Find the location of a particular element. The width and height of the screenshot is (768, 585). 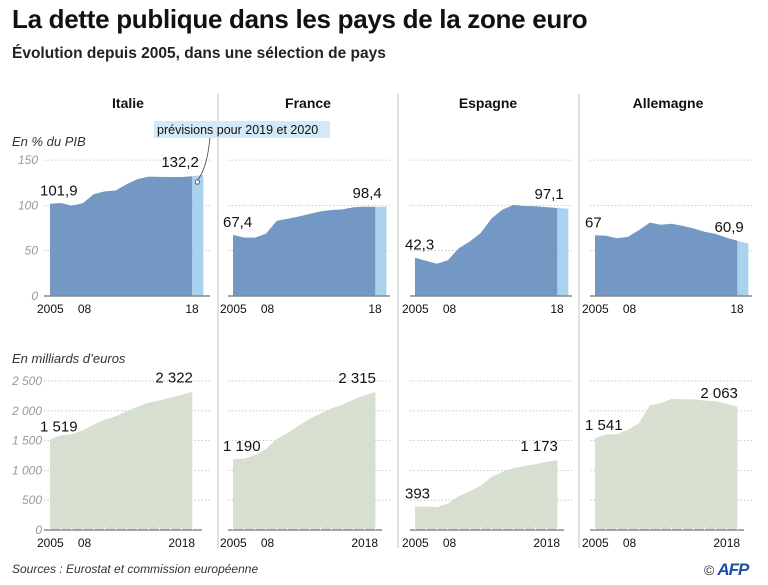

start-value-label: 67 is located at coordinates (593, 222).